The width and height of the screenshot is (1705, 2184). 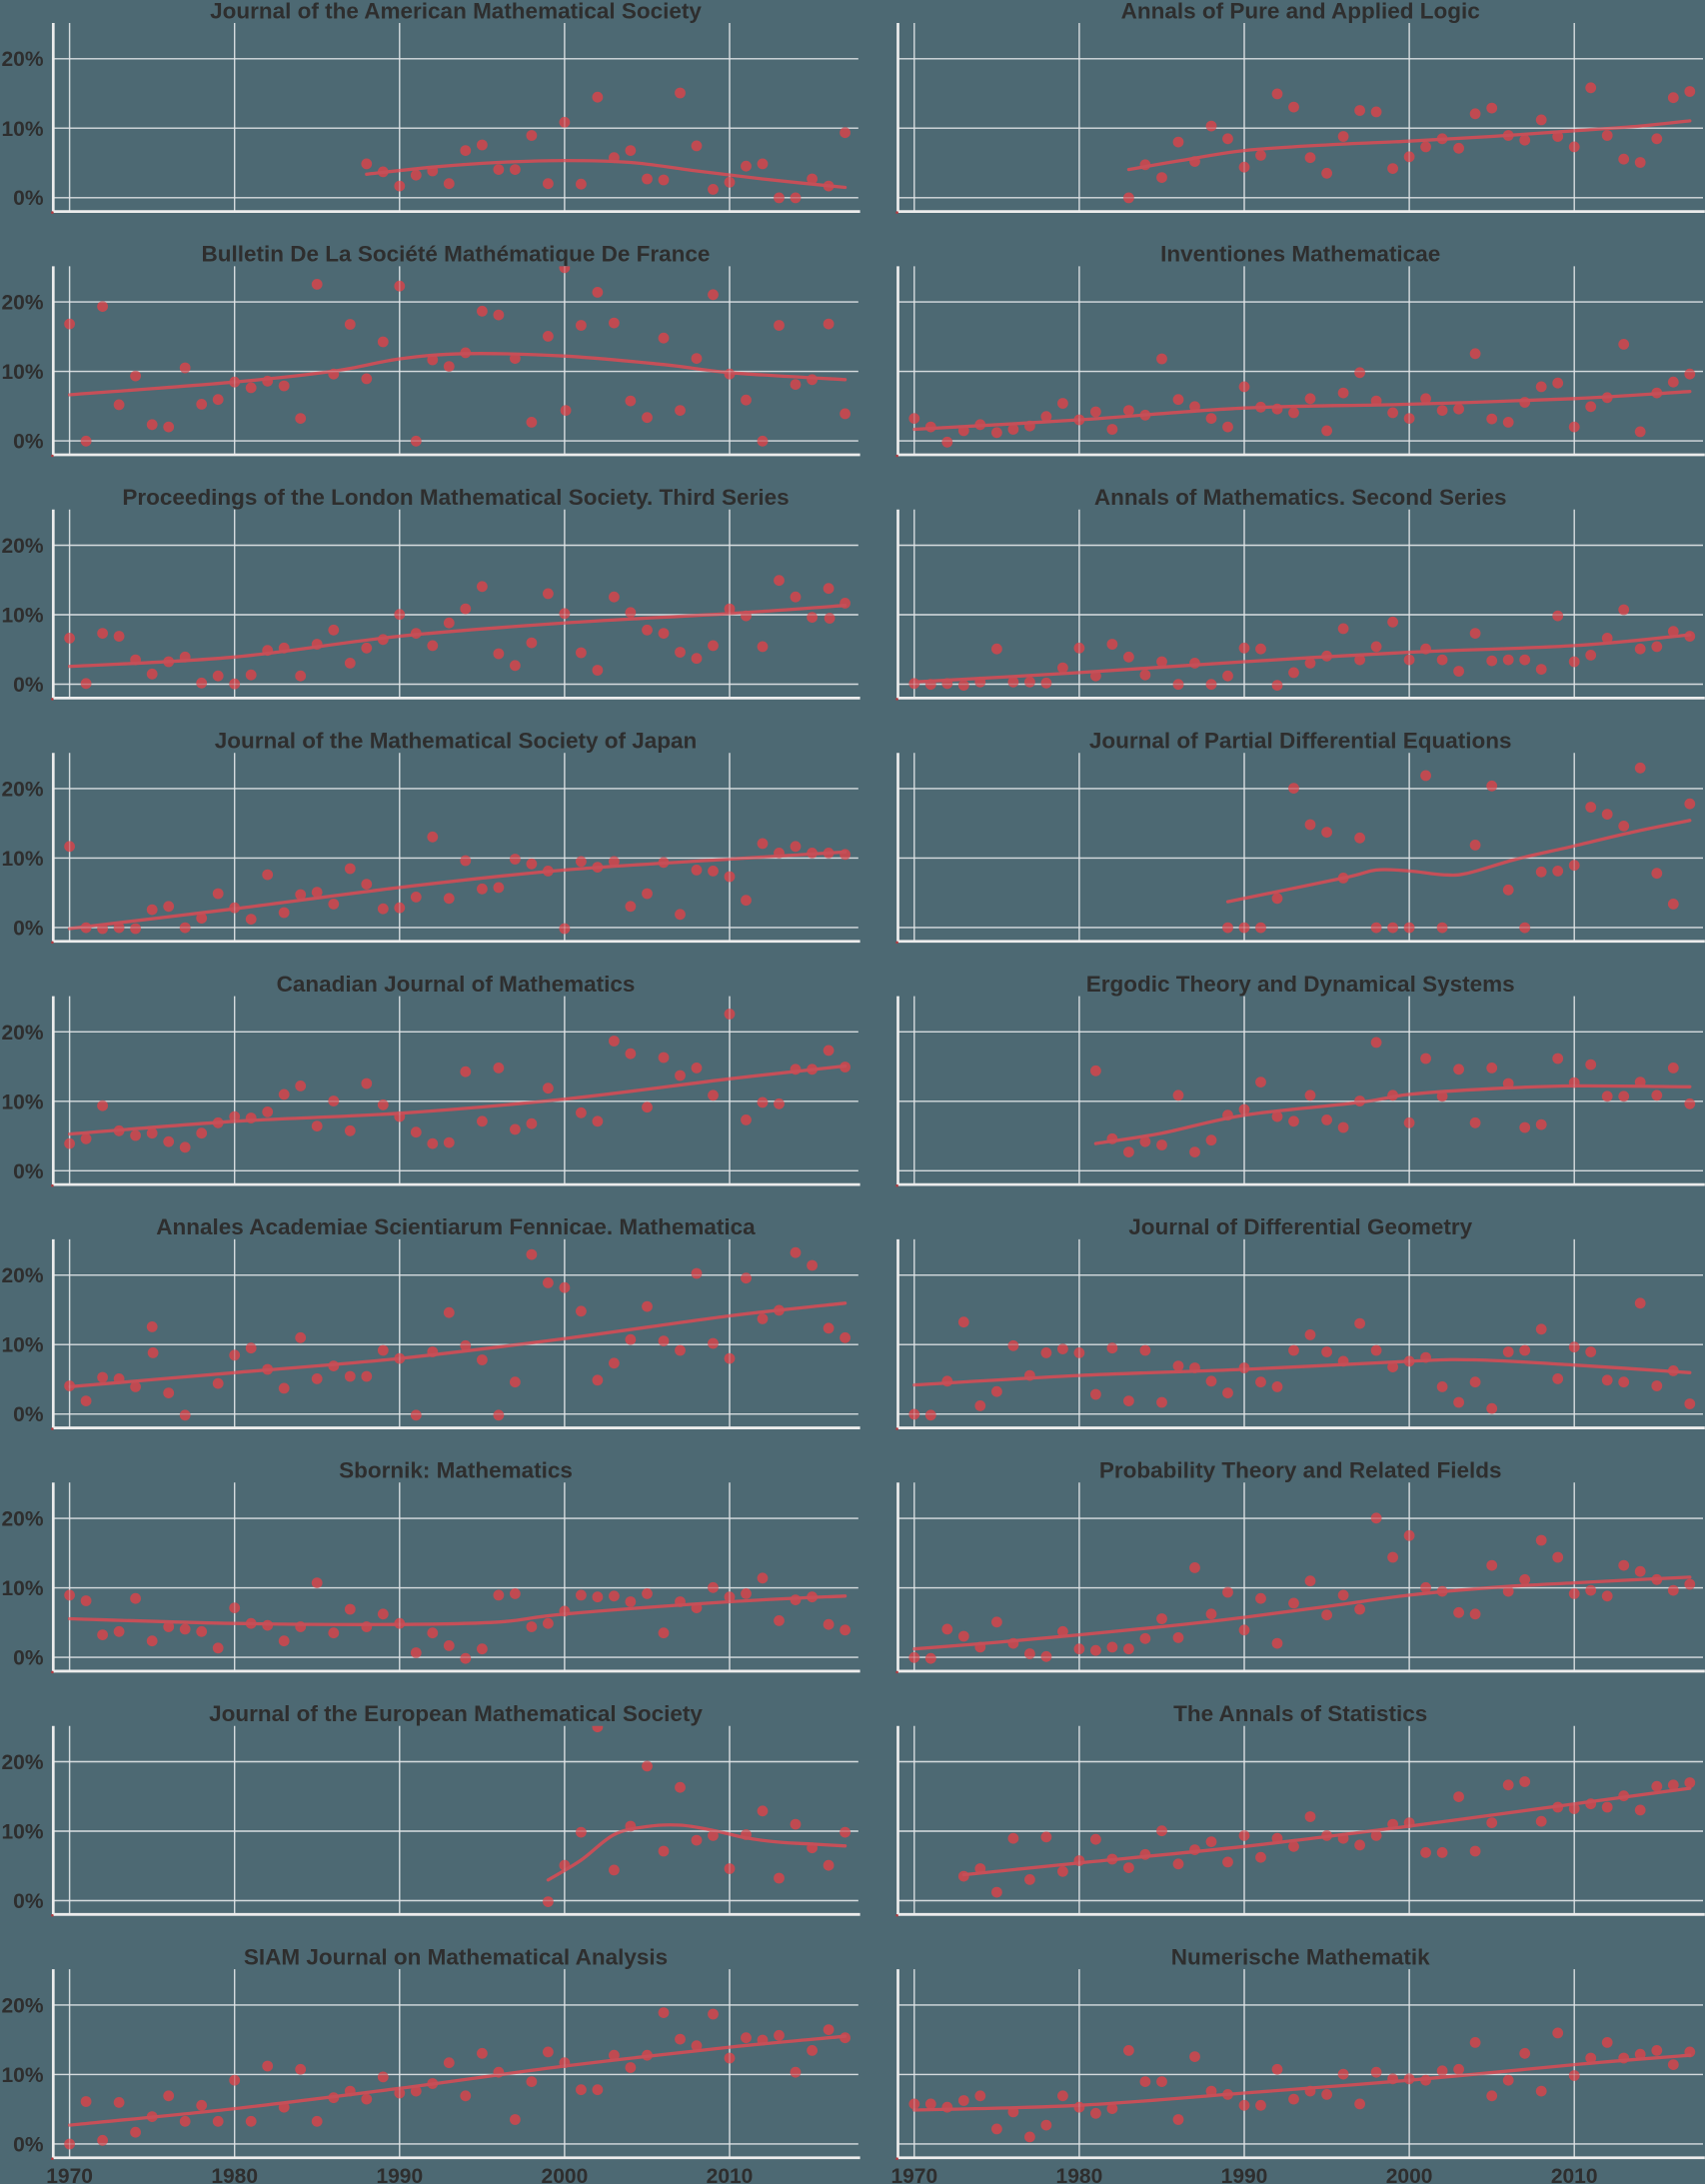 What do you see at coordinates (1300, 254) in the screenshot?
I see `svg-text: Inventiones Mathematicae` at bounding box center [1300, 254].